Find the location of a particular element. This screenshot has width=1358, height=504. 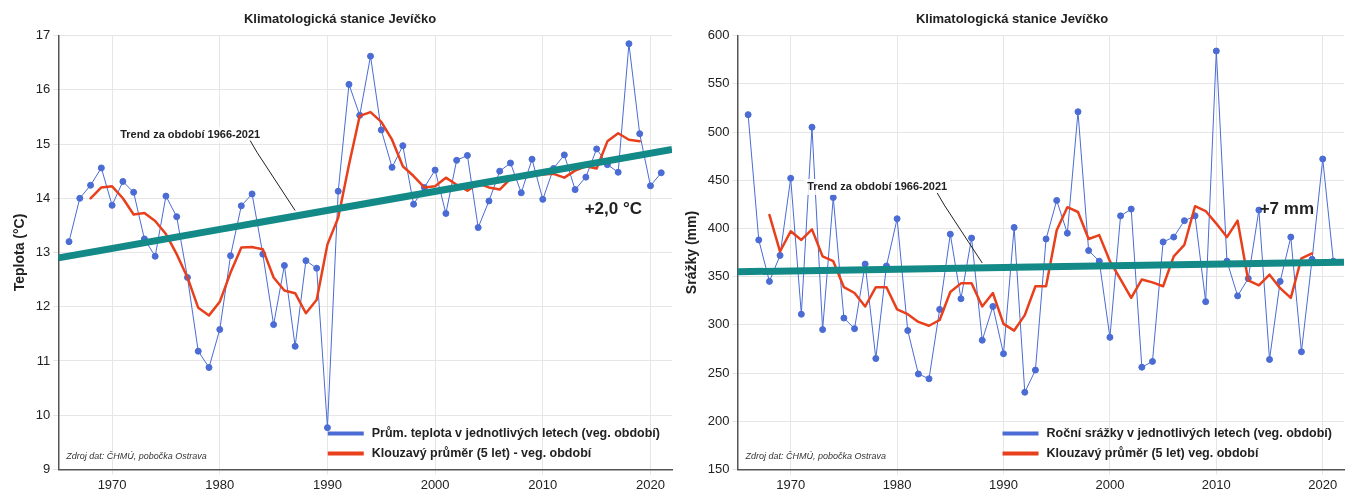

y-tick-label: 17 is located at coordinates (43, 35).